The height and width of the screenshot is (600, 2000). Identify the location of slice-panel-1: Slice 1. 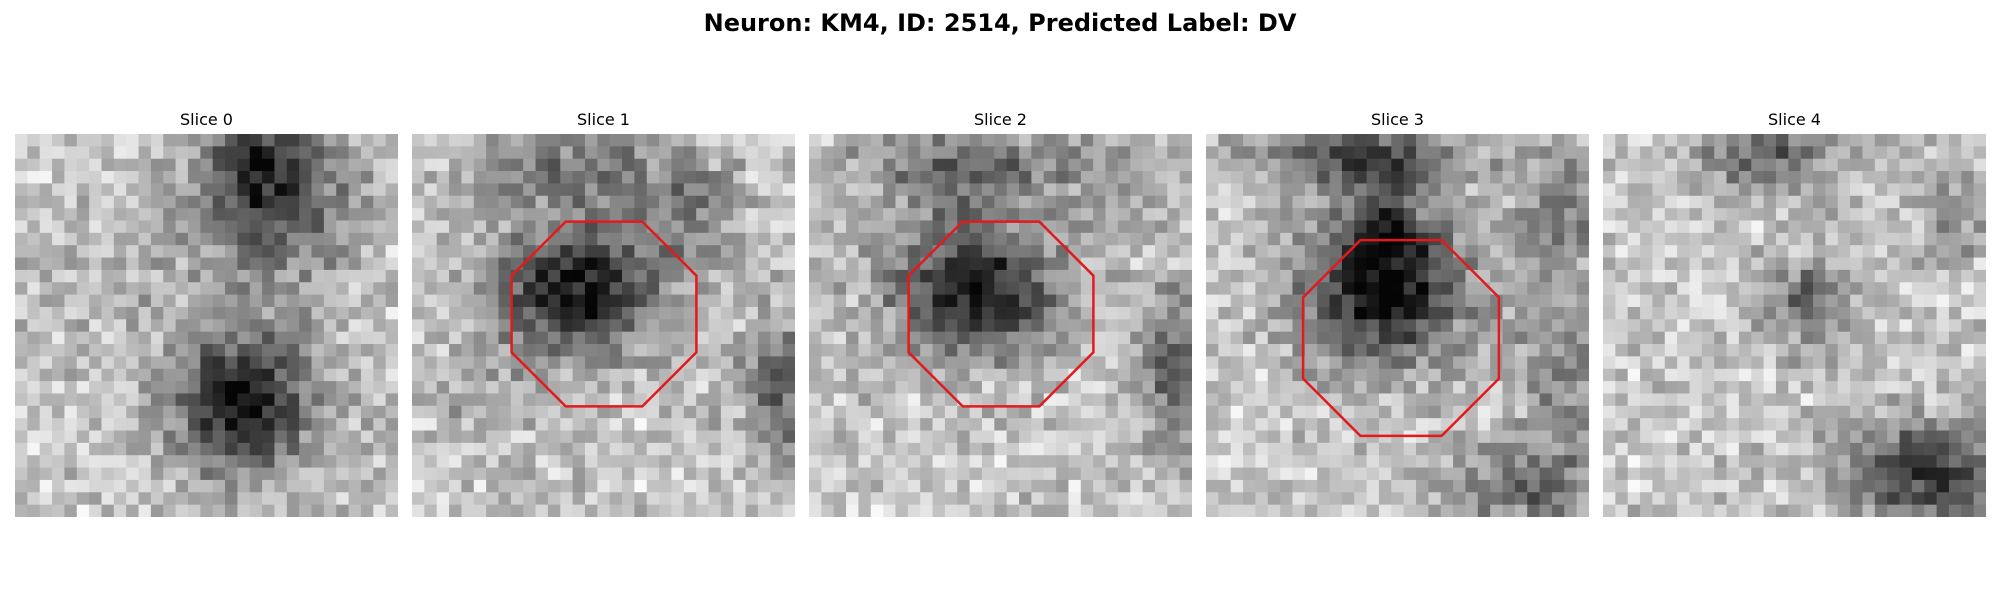
(603, 311).